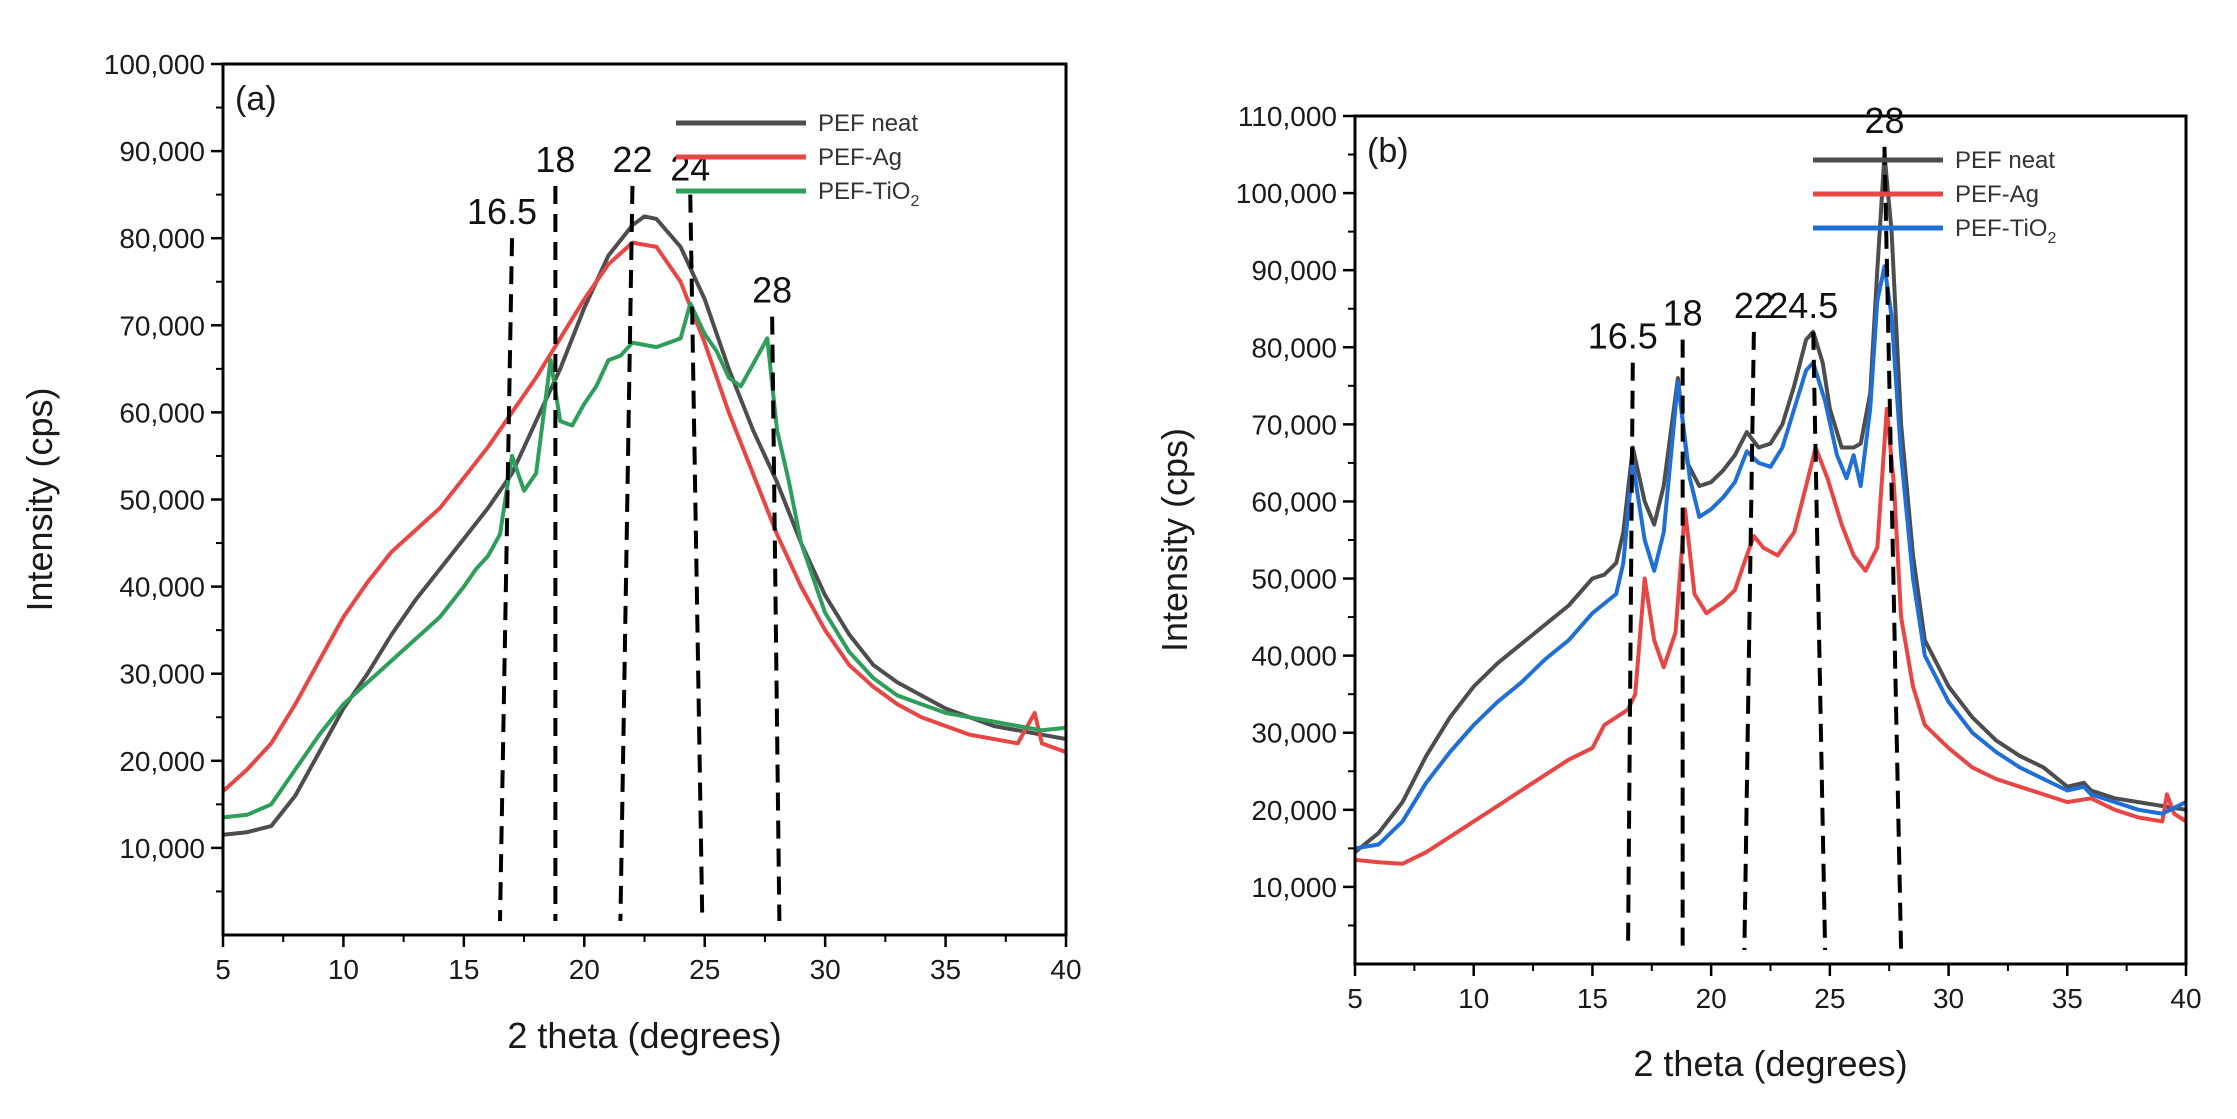 The image size is (2237, 1119). Describe the element at coordinates (1287, 116) in the screenshot. I see `y-tick-label: 110,000` at that location.